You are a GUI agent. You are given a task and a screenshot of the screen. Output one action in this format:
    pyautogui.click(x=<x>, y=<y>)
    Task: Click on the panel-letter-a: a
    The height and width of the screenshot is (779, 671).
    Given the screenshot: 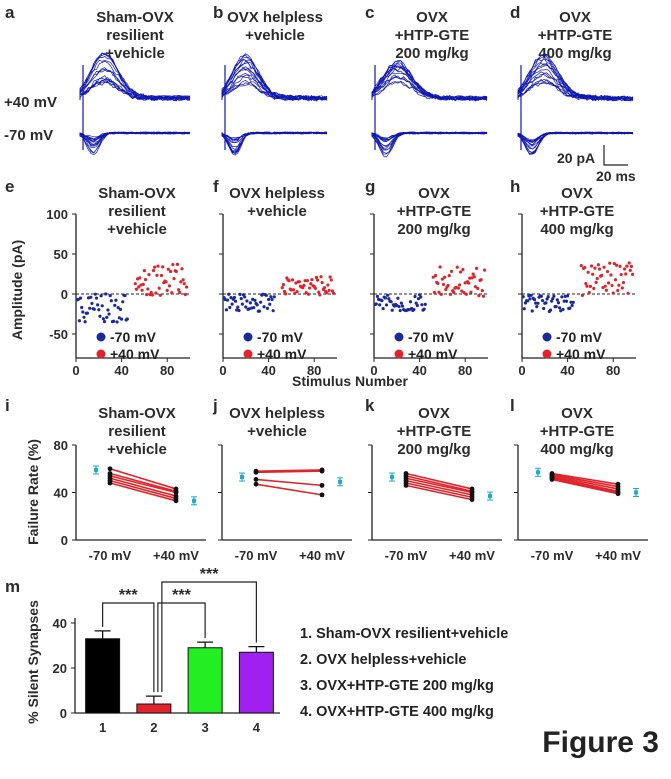 What is the action you would take?
    pyautogui.click(x=10, y=12)
    